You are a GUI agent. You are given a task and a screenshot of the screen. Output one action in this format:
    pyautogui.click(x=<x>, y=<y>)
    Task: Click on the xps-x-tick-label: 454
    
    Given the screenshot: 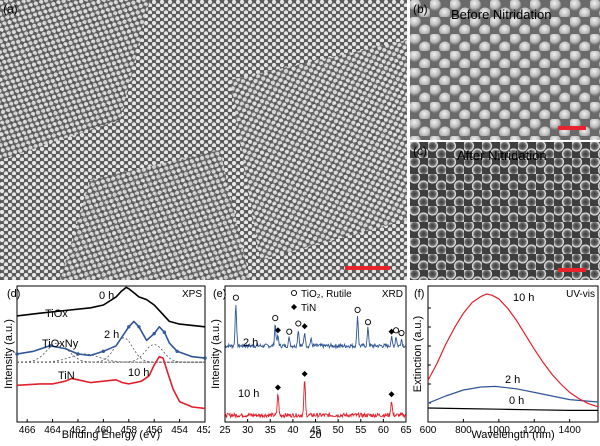 What is the action you would take?
    pyautogui.click(x=179, y=430)
    